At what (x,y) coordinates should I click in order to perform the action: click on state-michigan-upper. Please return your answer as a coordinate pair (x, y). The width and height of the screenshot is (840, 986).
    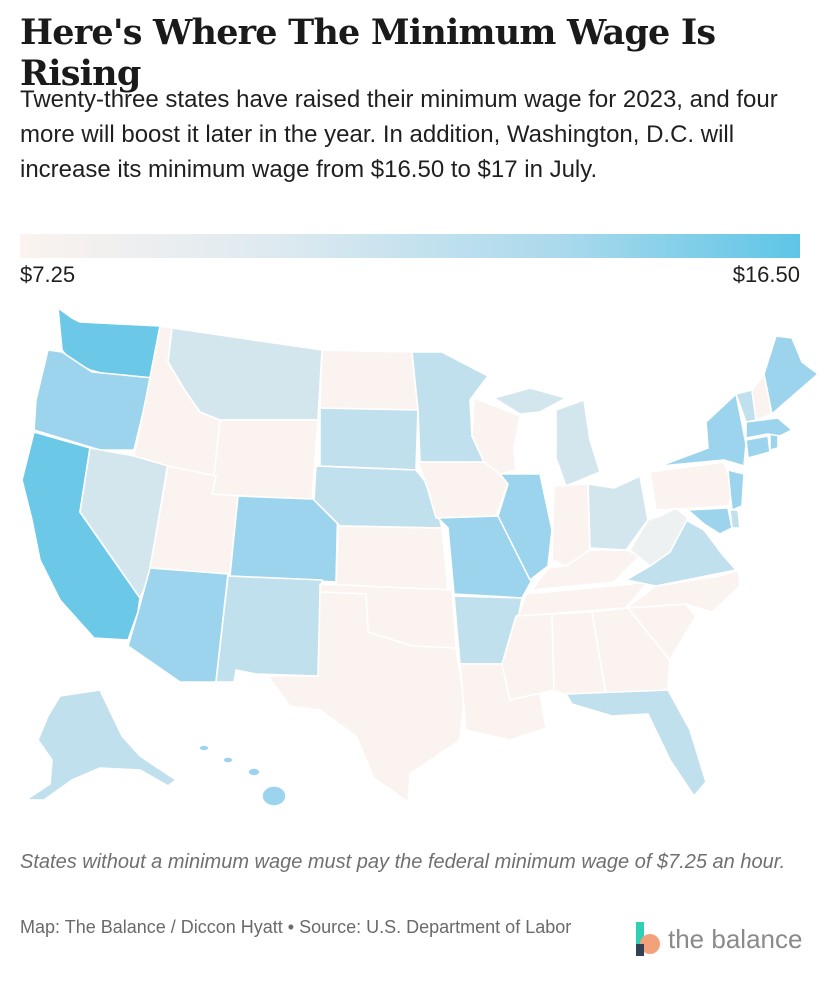
    Looking at the image, I should click on (530, 401).